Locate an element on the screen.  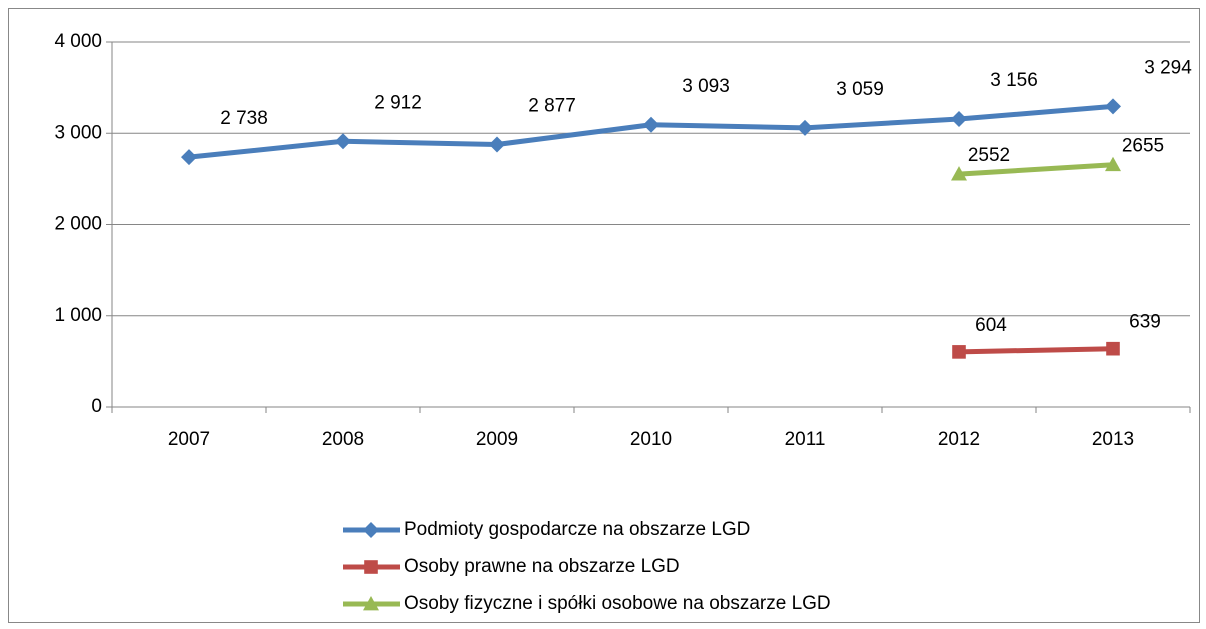
x-tick-label: 2013 is located at coordinates (1113, 439).